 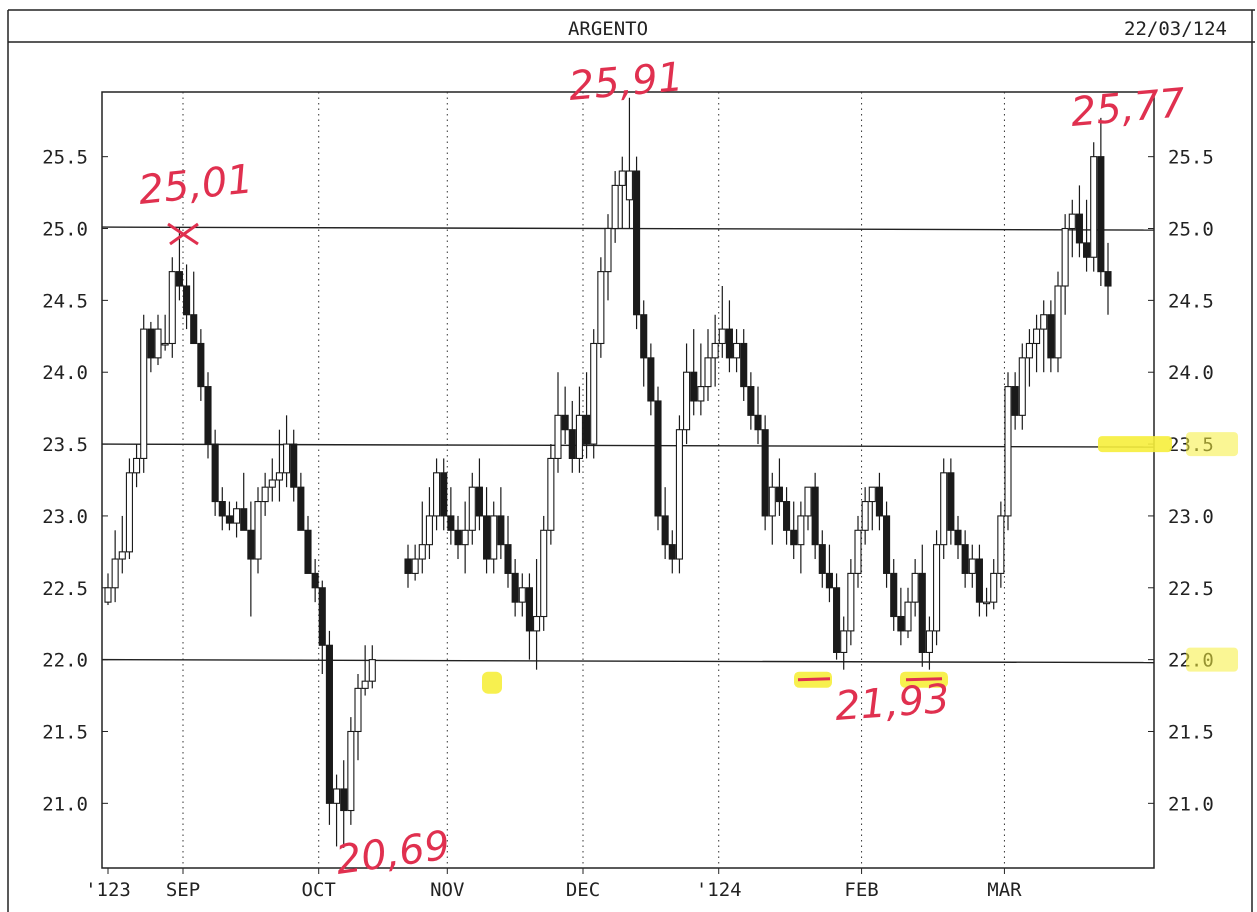 I want to click on y-tick-label-right: 25.0, so click(x=1191, y=230).